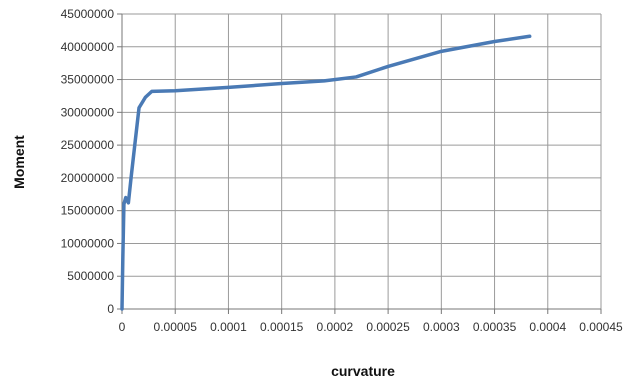  Describe the element at coordinates (547, 327) in the screenshot. I see `x-tick-label: 0.0004` at that location.